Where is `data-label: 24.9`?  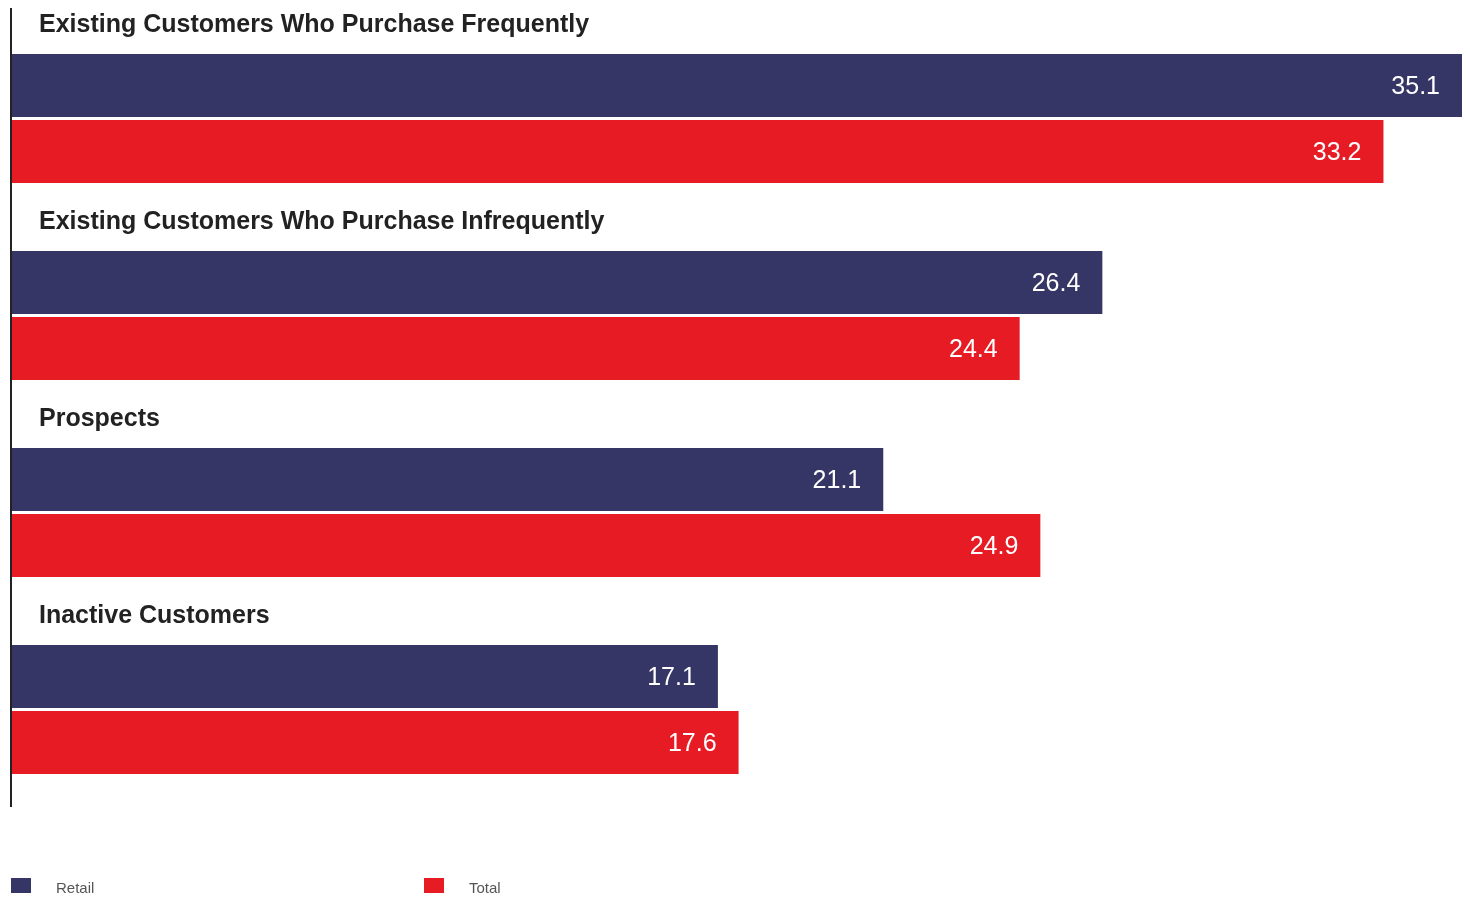
data-label: 24.9 is located at coordinates (994, 545).